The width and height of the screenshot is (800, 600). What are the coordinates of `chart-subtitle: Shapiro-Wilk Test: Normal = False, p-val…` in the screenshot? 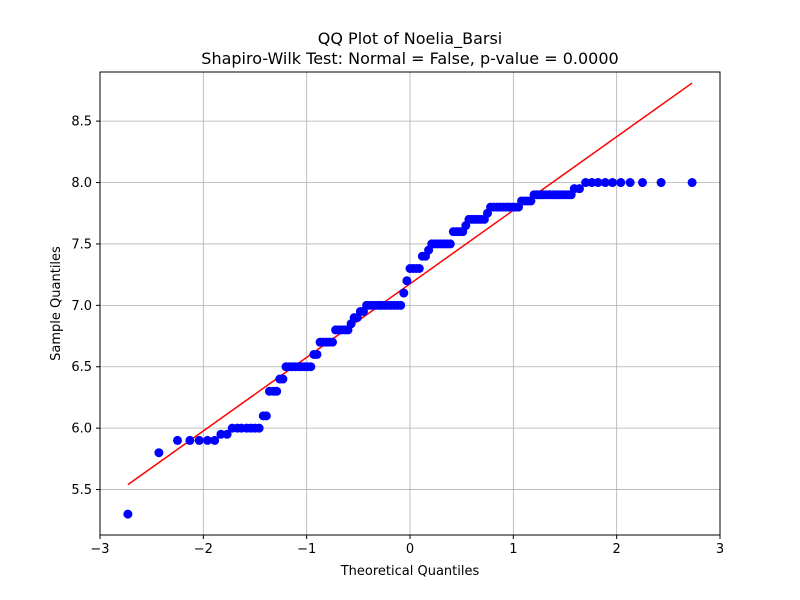 It's located at (409, 58).